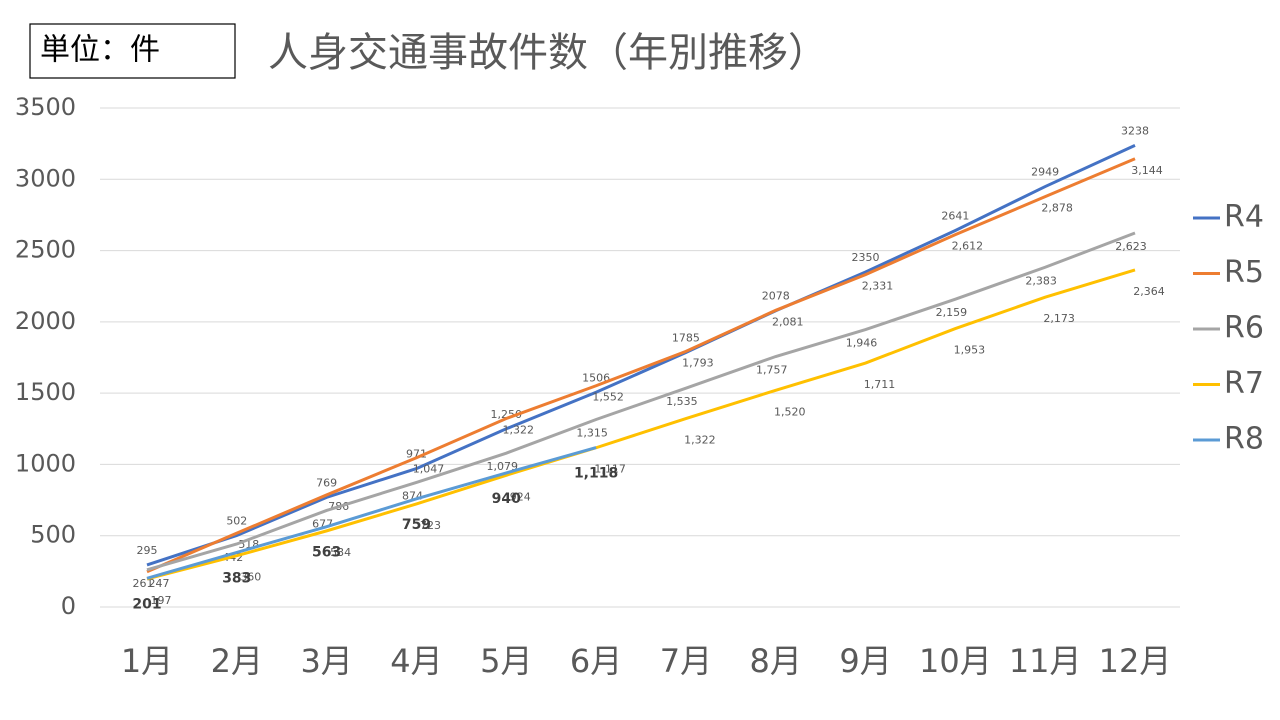 The height and width of the screenshot is (720, 1280). I want to click on legend-label: R7, so click(1244, 383).